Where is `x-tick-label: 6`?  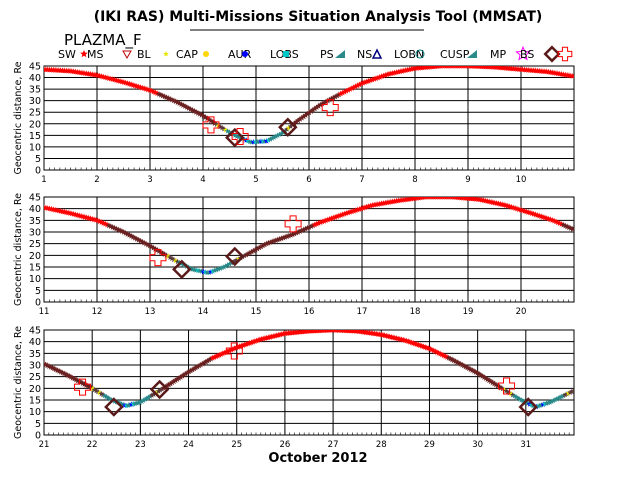
x-tick-label: 6 is located at coordinates (308, 180).